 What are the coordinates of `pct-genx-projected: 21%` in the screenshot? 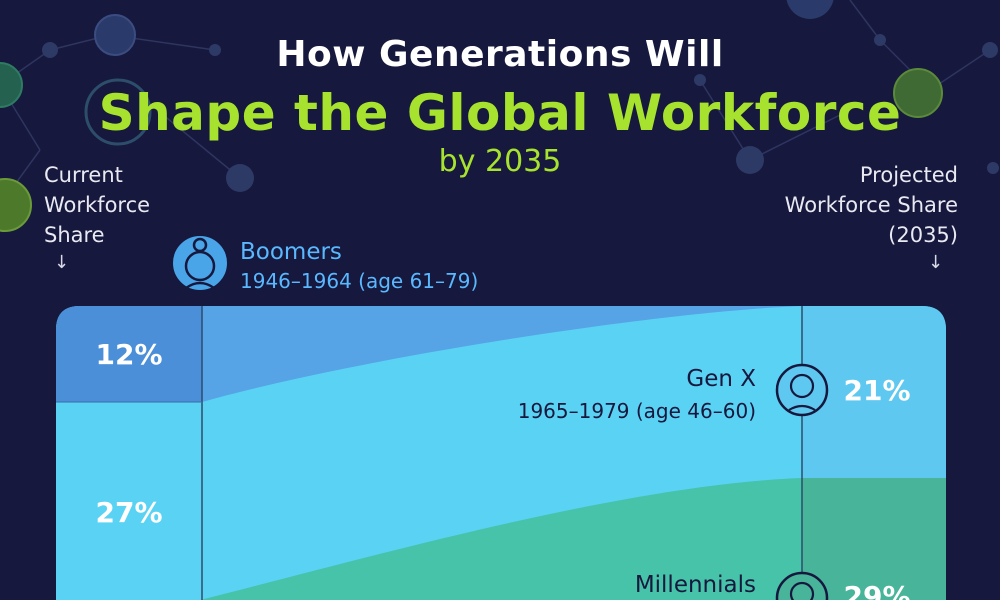 It's located at (876, 390).